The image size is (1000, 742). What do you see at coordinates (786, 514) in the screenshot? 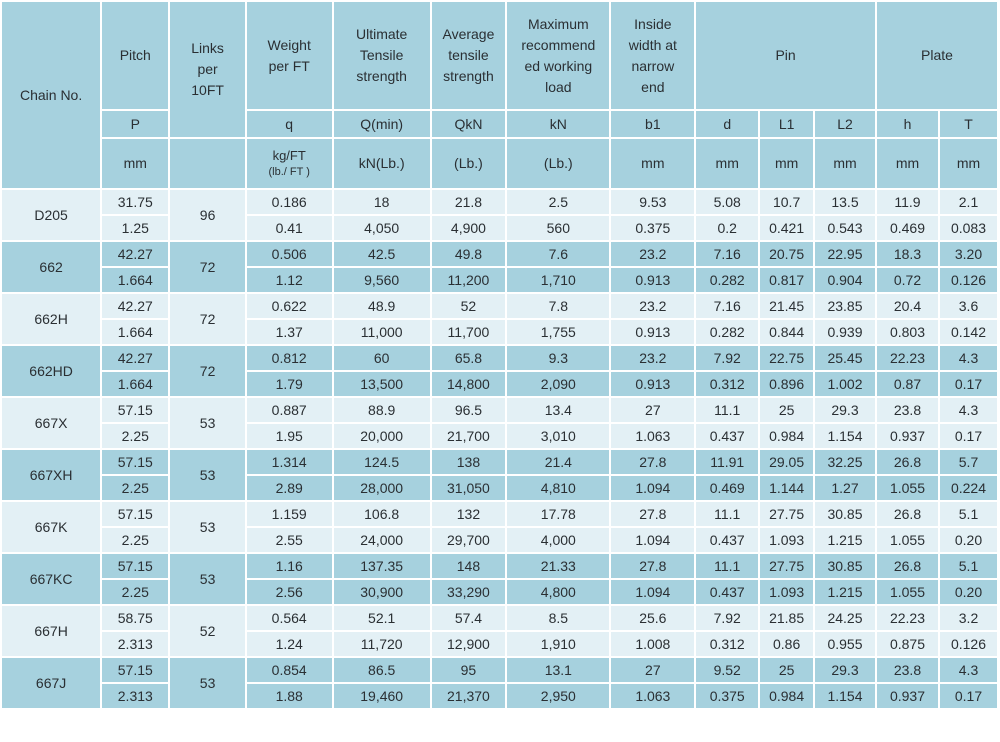
I see `cell-pin-l1: 27.75` at bounding box center [786, 514].